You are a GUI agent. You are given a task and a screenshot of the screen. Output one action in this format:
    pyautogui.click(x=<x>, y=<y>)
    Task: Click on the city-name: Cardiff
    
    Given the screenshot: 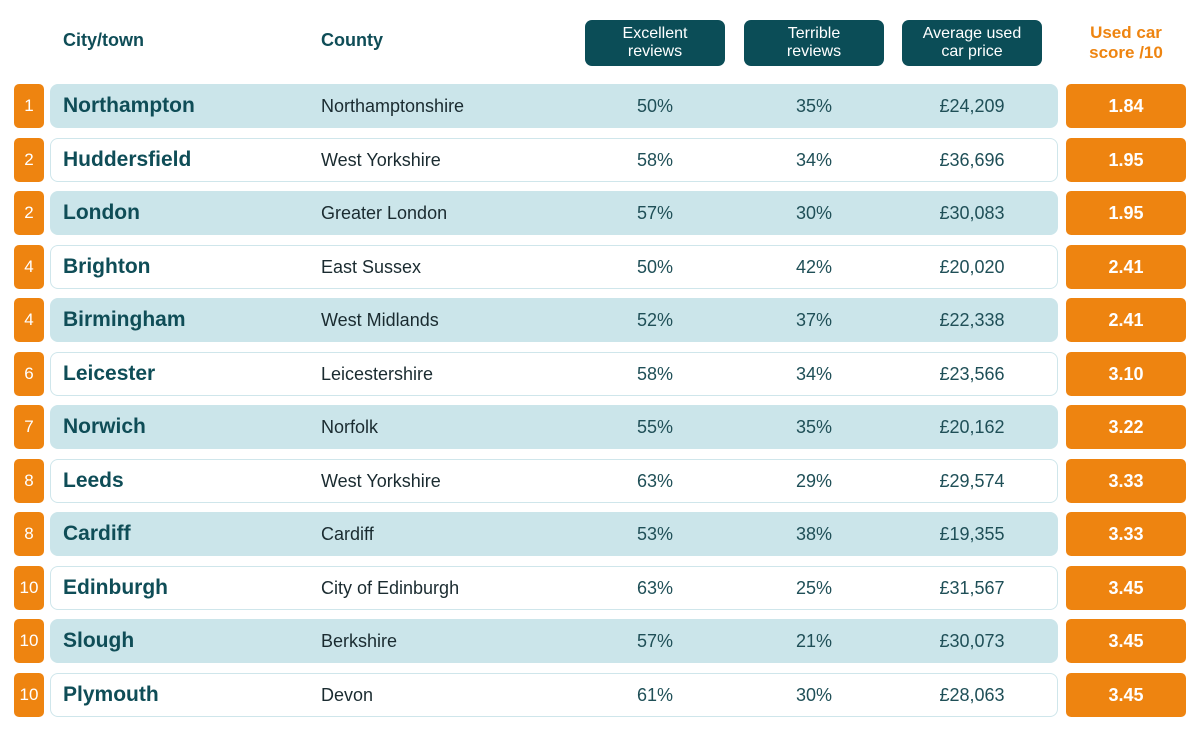 What is the action you would take?
    pyautogui.click(x=97, y=533)
    